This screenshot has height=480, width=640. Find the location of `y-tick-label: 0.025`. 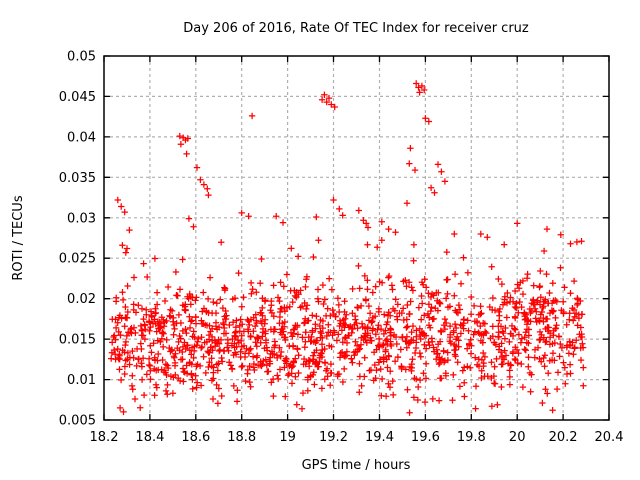

y-tick-label: 0.025 is located at coordinates (77, 259).